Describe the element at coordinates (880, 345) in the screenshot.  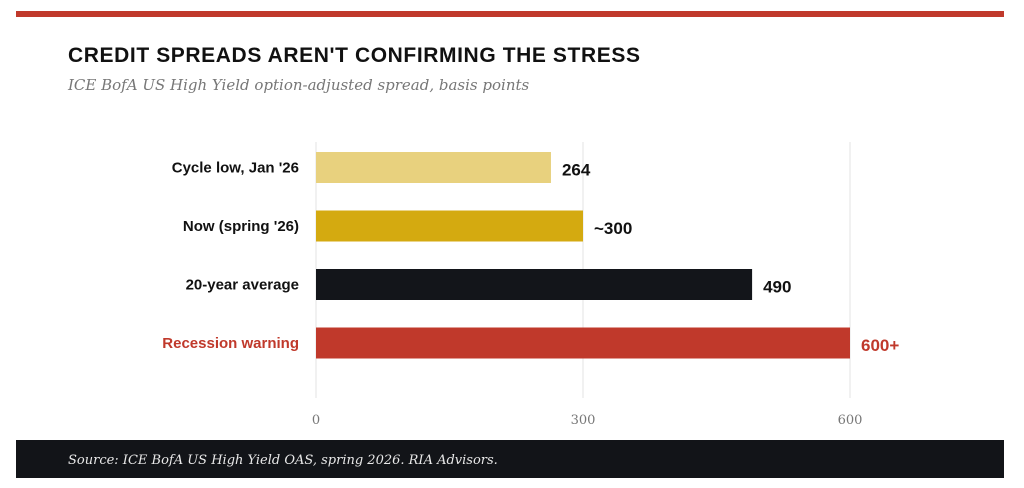
I see `data-label: 600+` at that location.